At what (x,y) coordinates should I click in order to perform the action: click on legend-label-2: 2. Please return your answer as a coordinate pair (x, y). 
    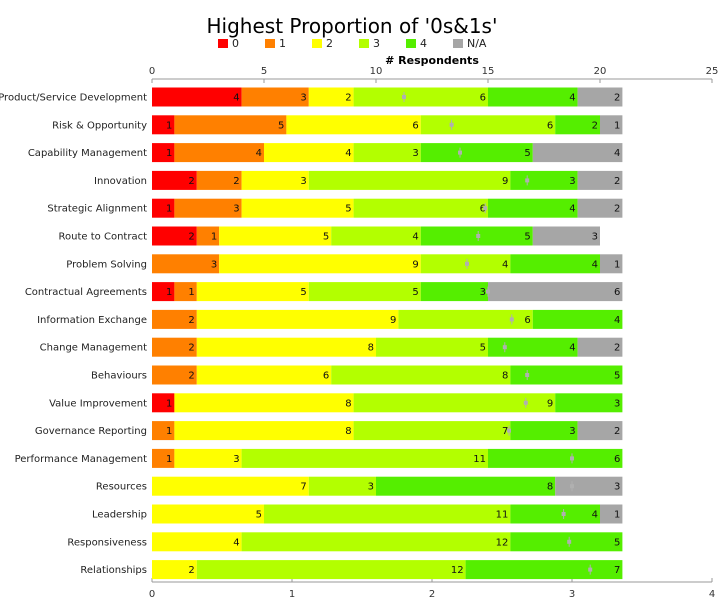
    Looking at the image, I should click on (329, 43).